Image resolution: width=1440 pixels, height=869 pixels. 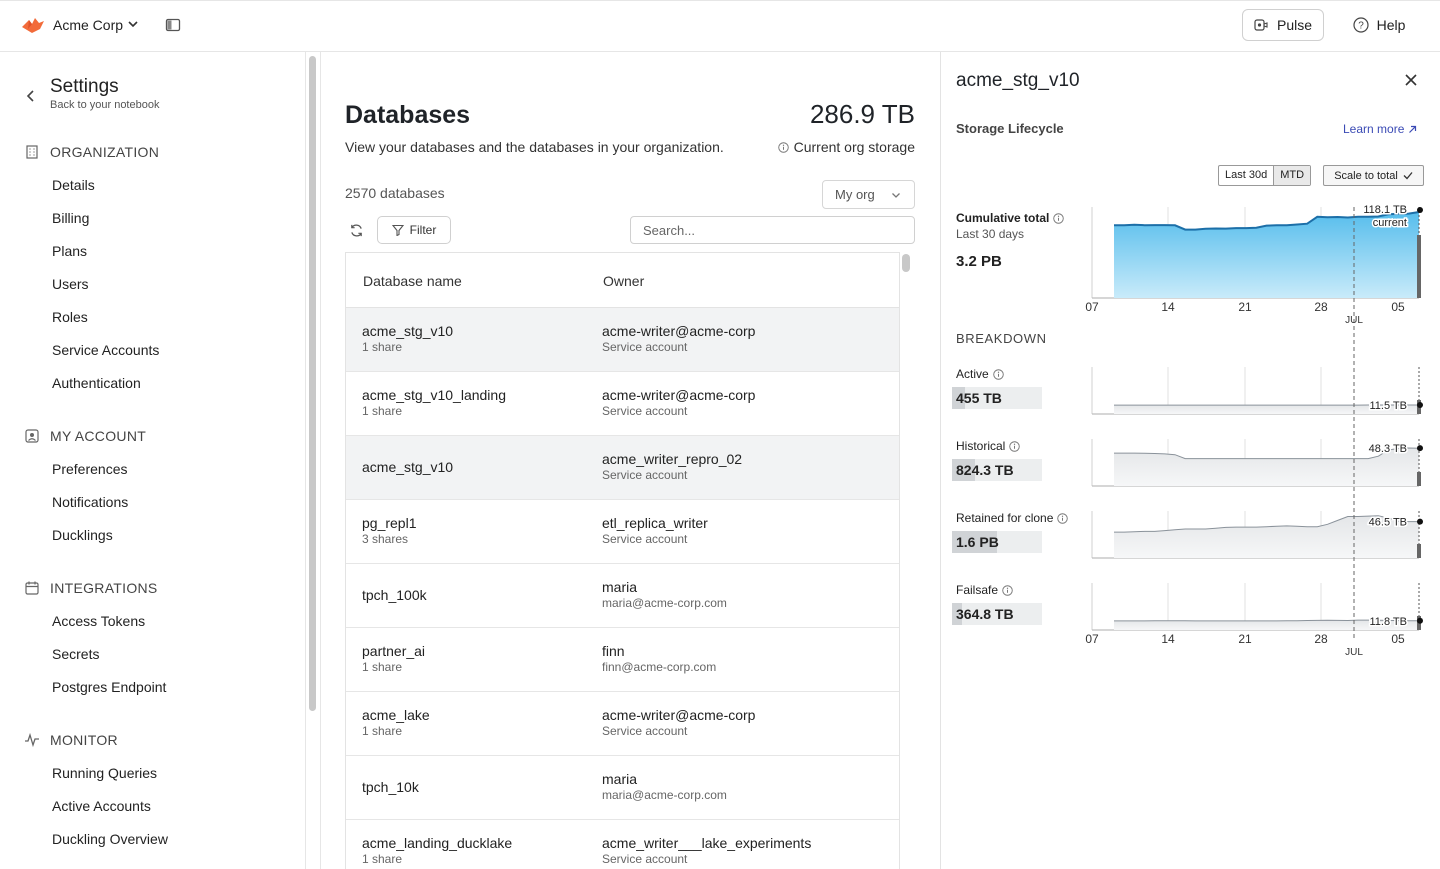 I want to click on cumulative-total-label: Cumulative total, so click(x=1010, y=218).